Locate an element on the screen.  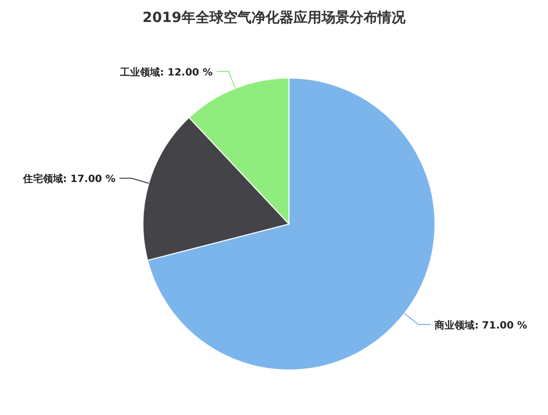
slice-label: 工业领域: 12.00 % is located at coordinates (166, 72).